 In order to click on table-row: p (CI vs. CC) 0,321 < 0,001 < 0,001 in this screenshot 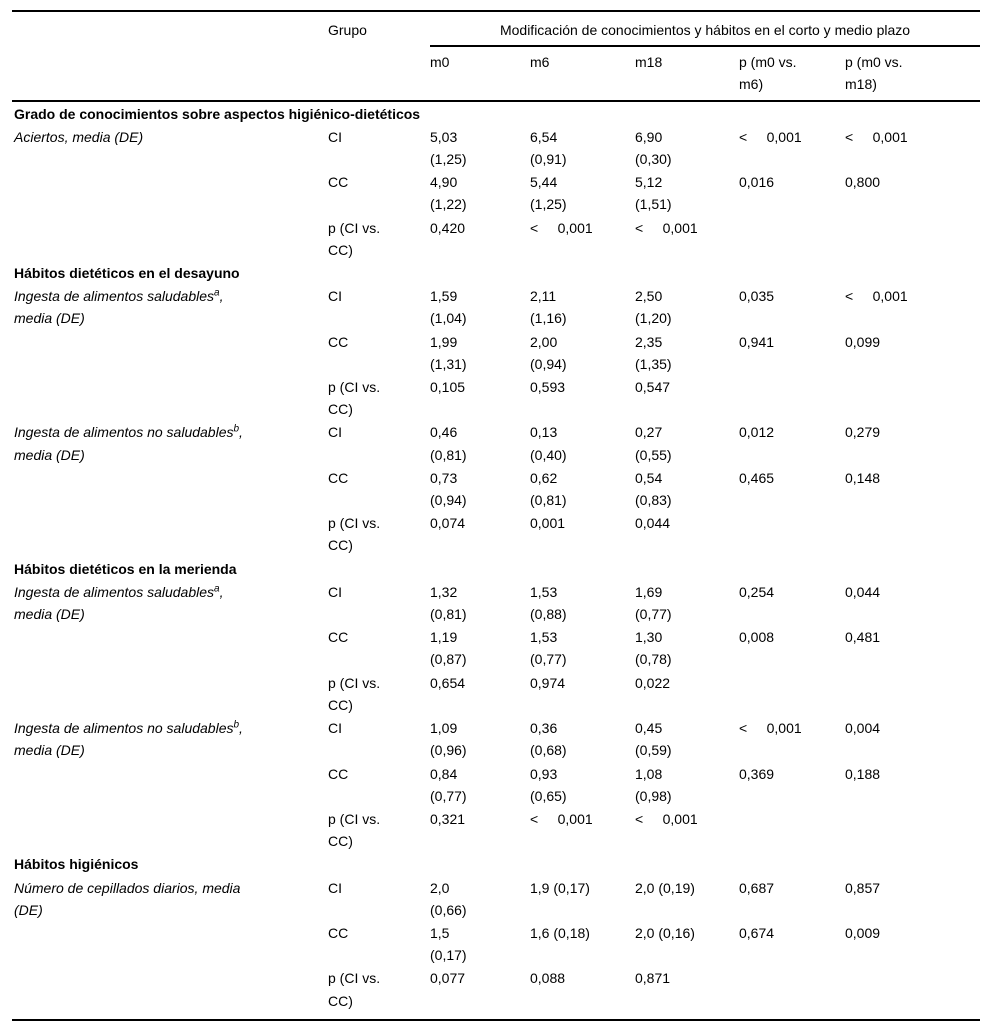, I will do `click(496, 829)`.